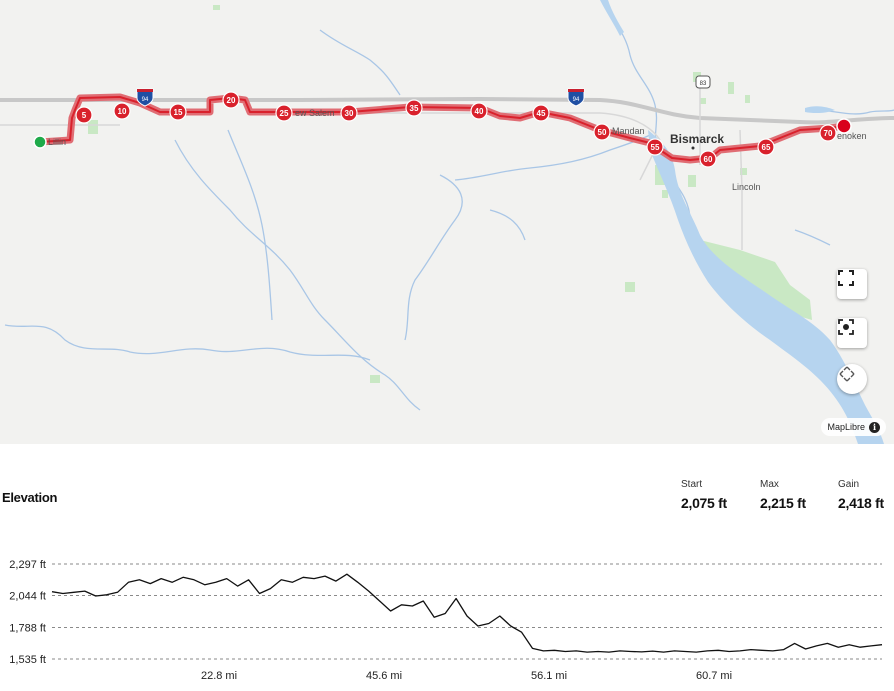 Image resolution: width=894 pixels, height=691 pixels. I want to click on stat-max: Max 2,215 ft, so click(783, 495).